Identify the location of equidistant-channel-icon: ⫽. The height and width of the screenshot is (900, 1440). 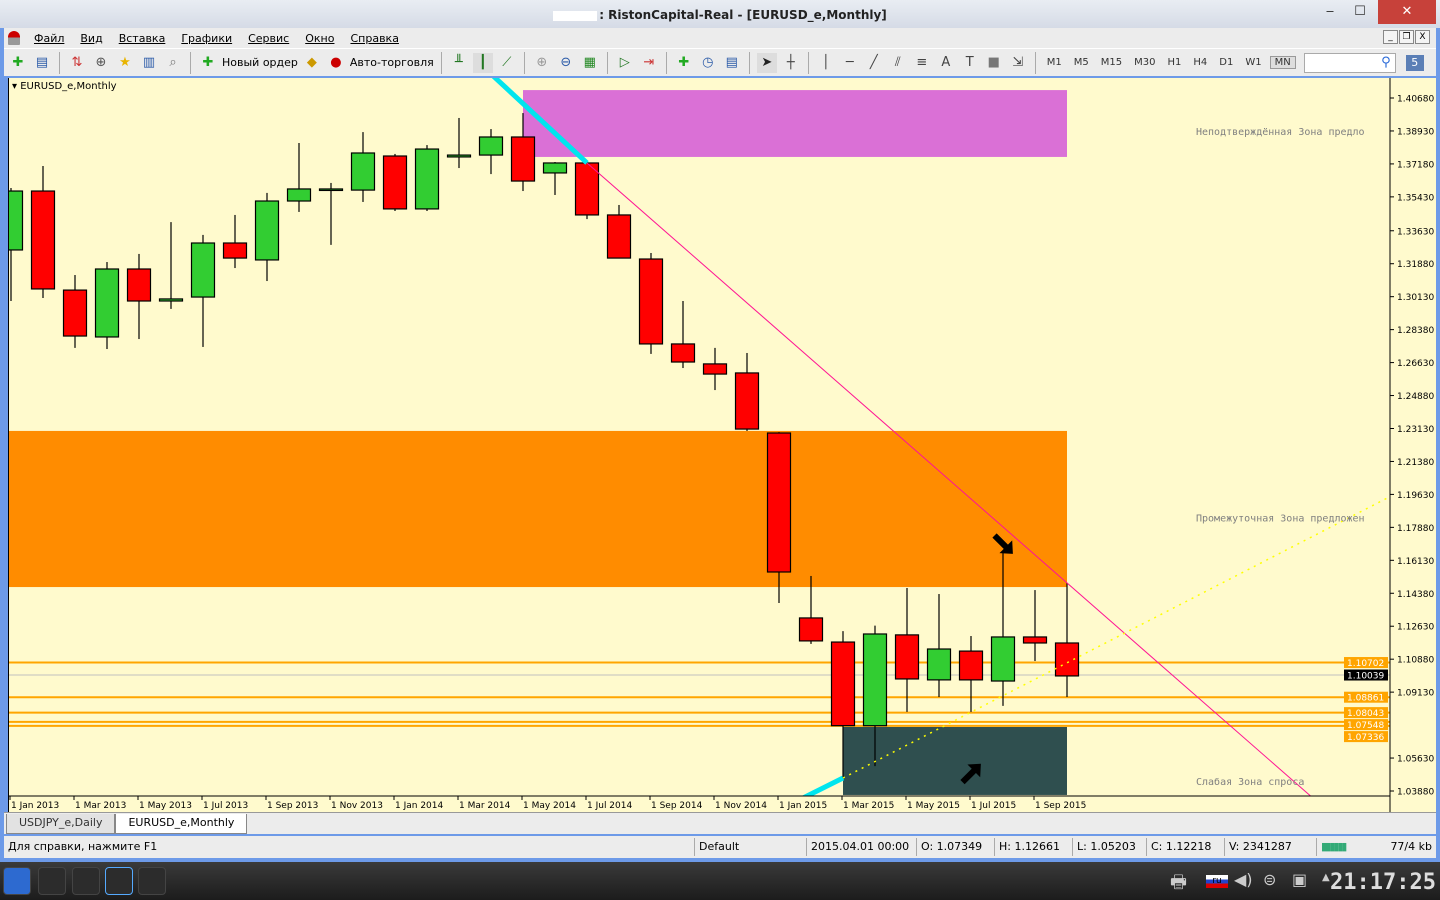
(897, 62).